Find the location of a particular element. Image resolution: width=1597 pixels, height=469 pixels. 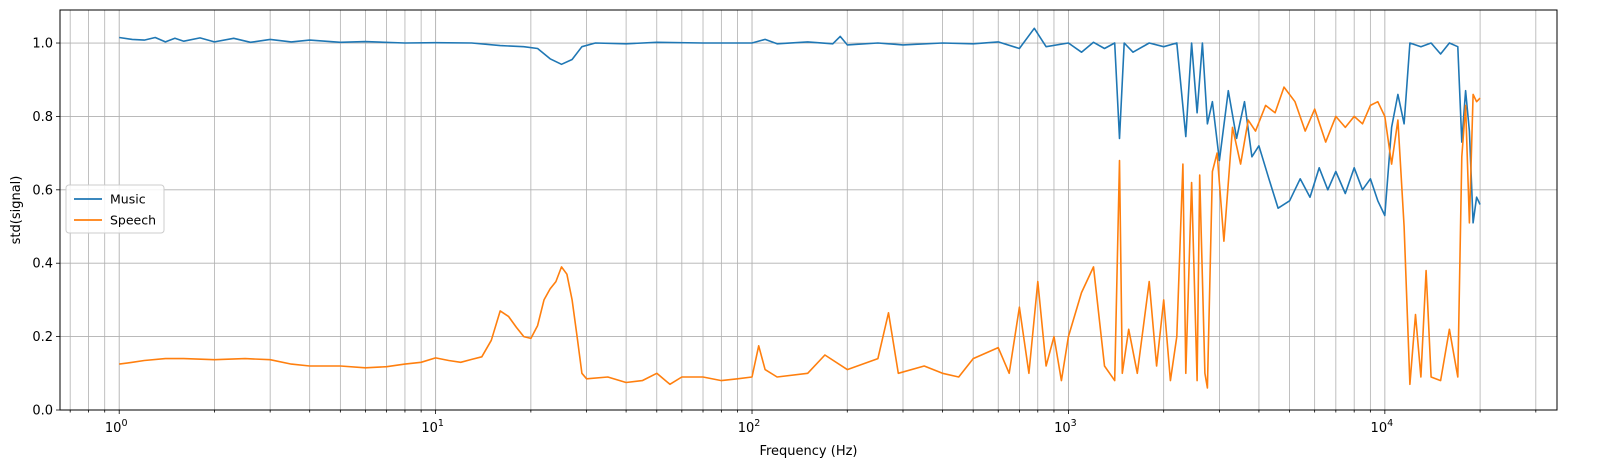

y-axis-label: std(signal) is located at coordinates (16, 210).